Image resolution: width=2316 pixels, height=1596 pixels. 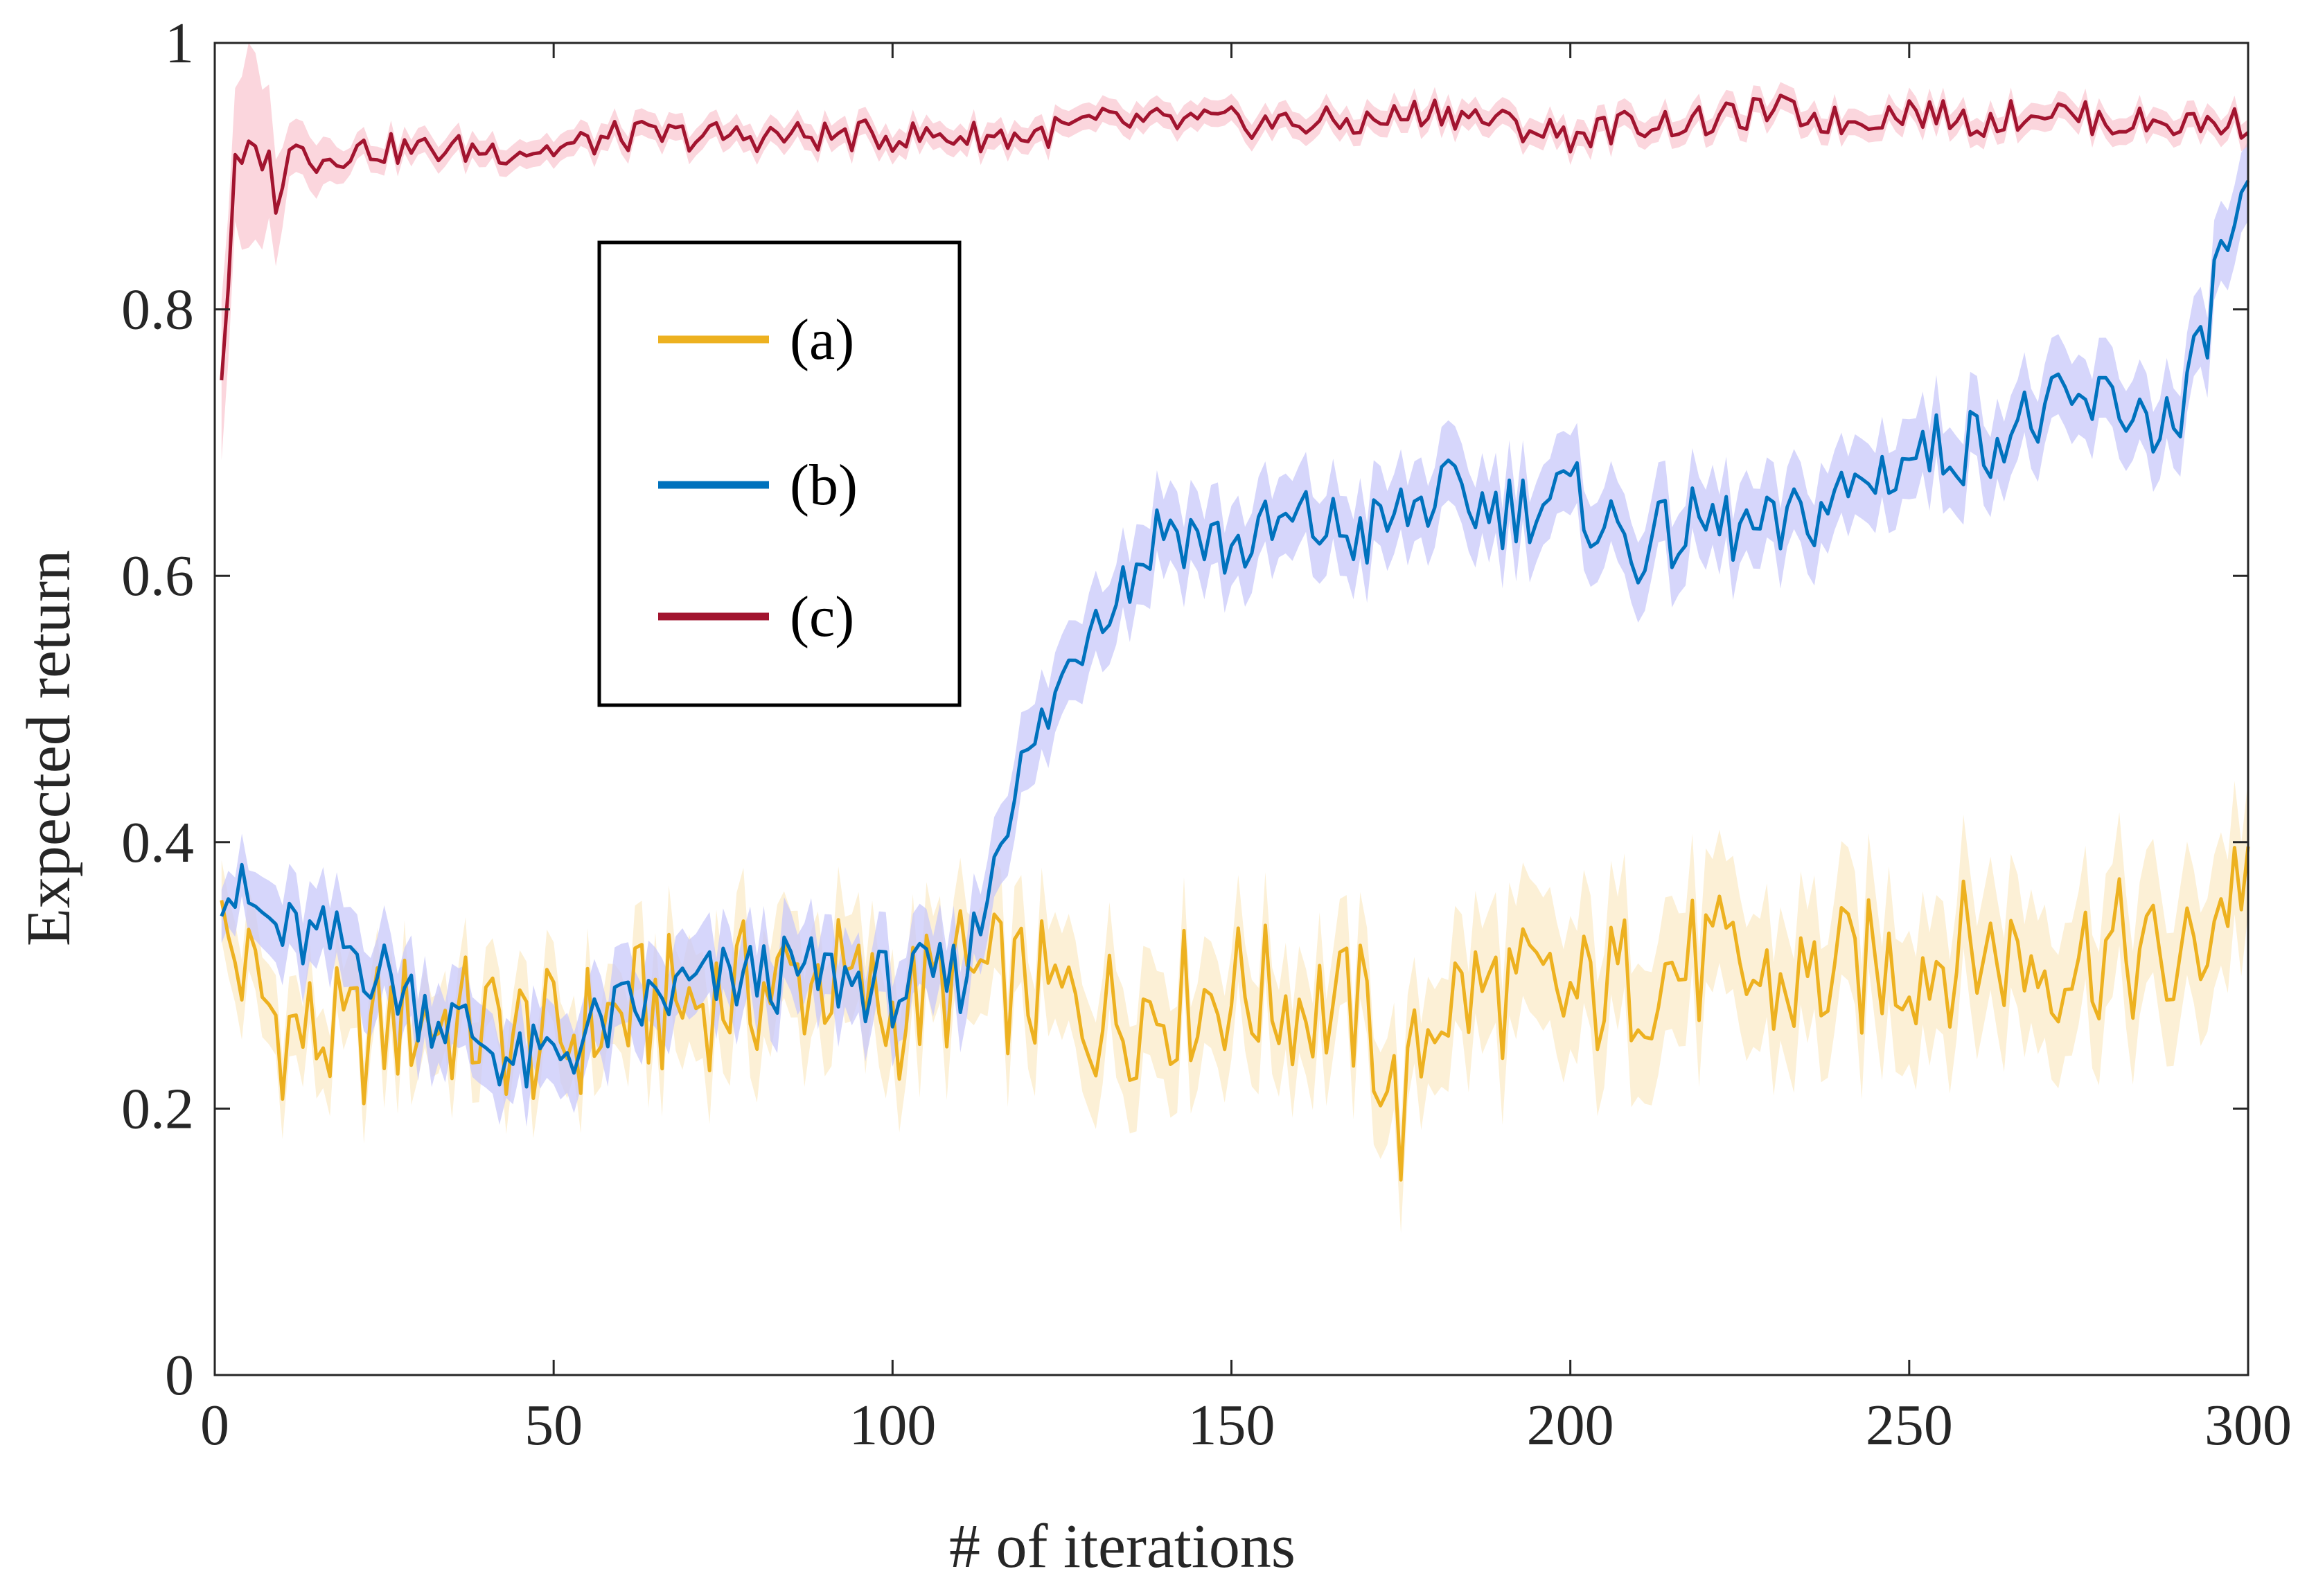 I want to click on legend-item-b: (b), so click(x=758, y=485).